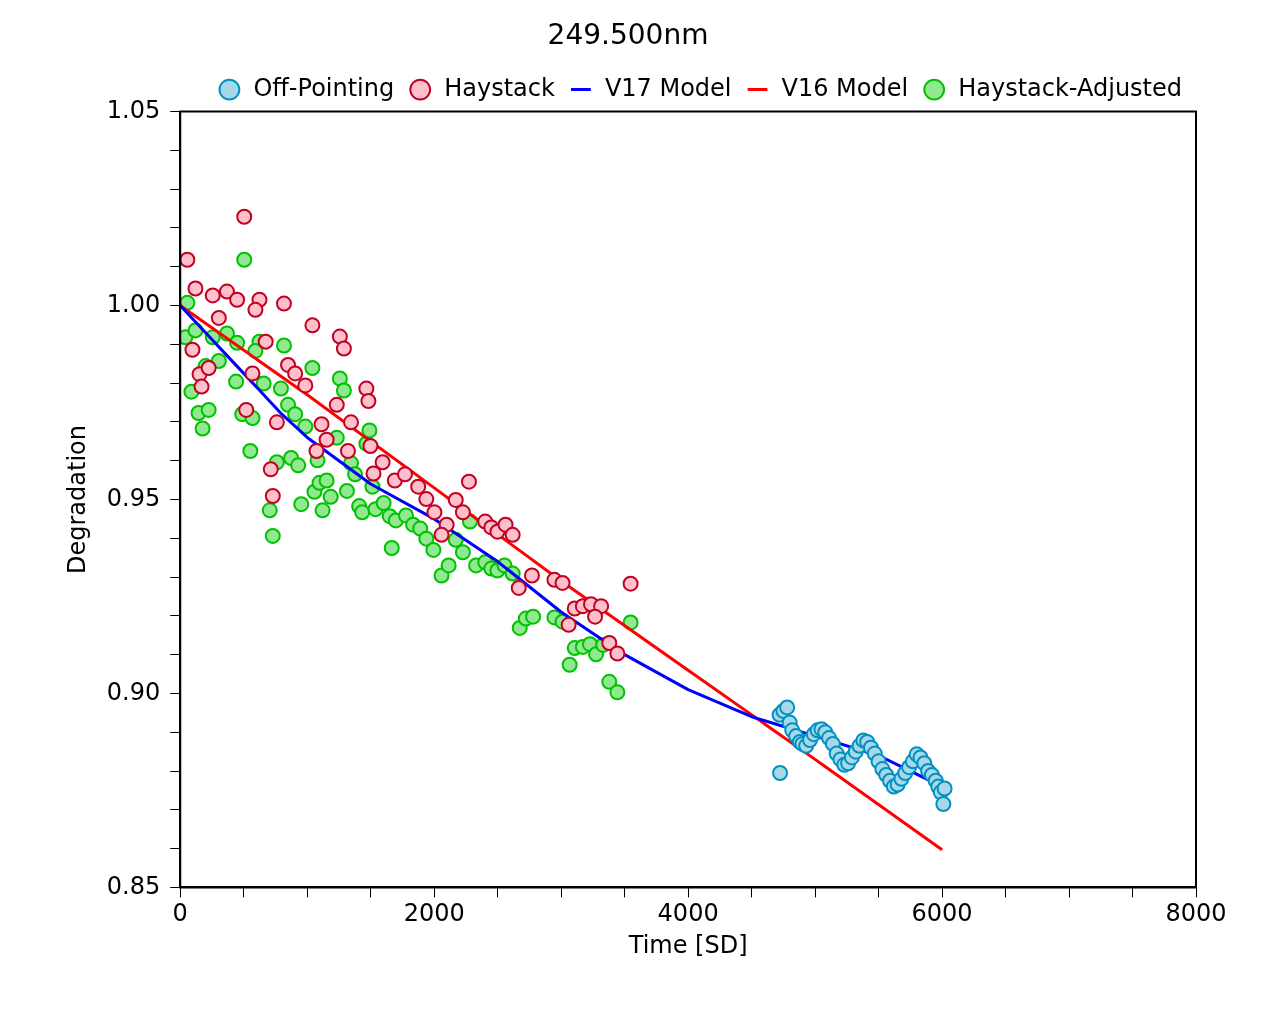 This screenshot has height=1021, width=1276. What do you see at coordinates (1070, 87) in the screenshot?
I see `legend-label: Haystack-Adjusted` at bounding box center [1070, 87].